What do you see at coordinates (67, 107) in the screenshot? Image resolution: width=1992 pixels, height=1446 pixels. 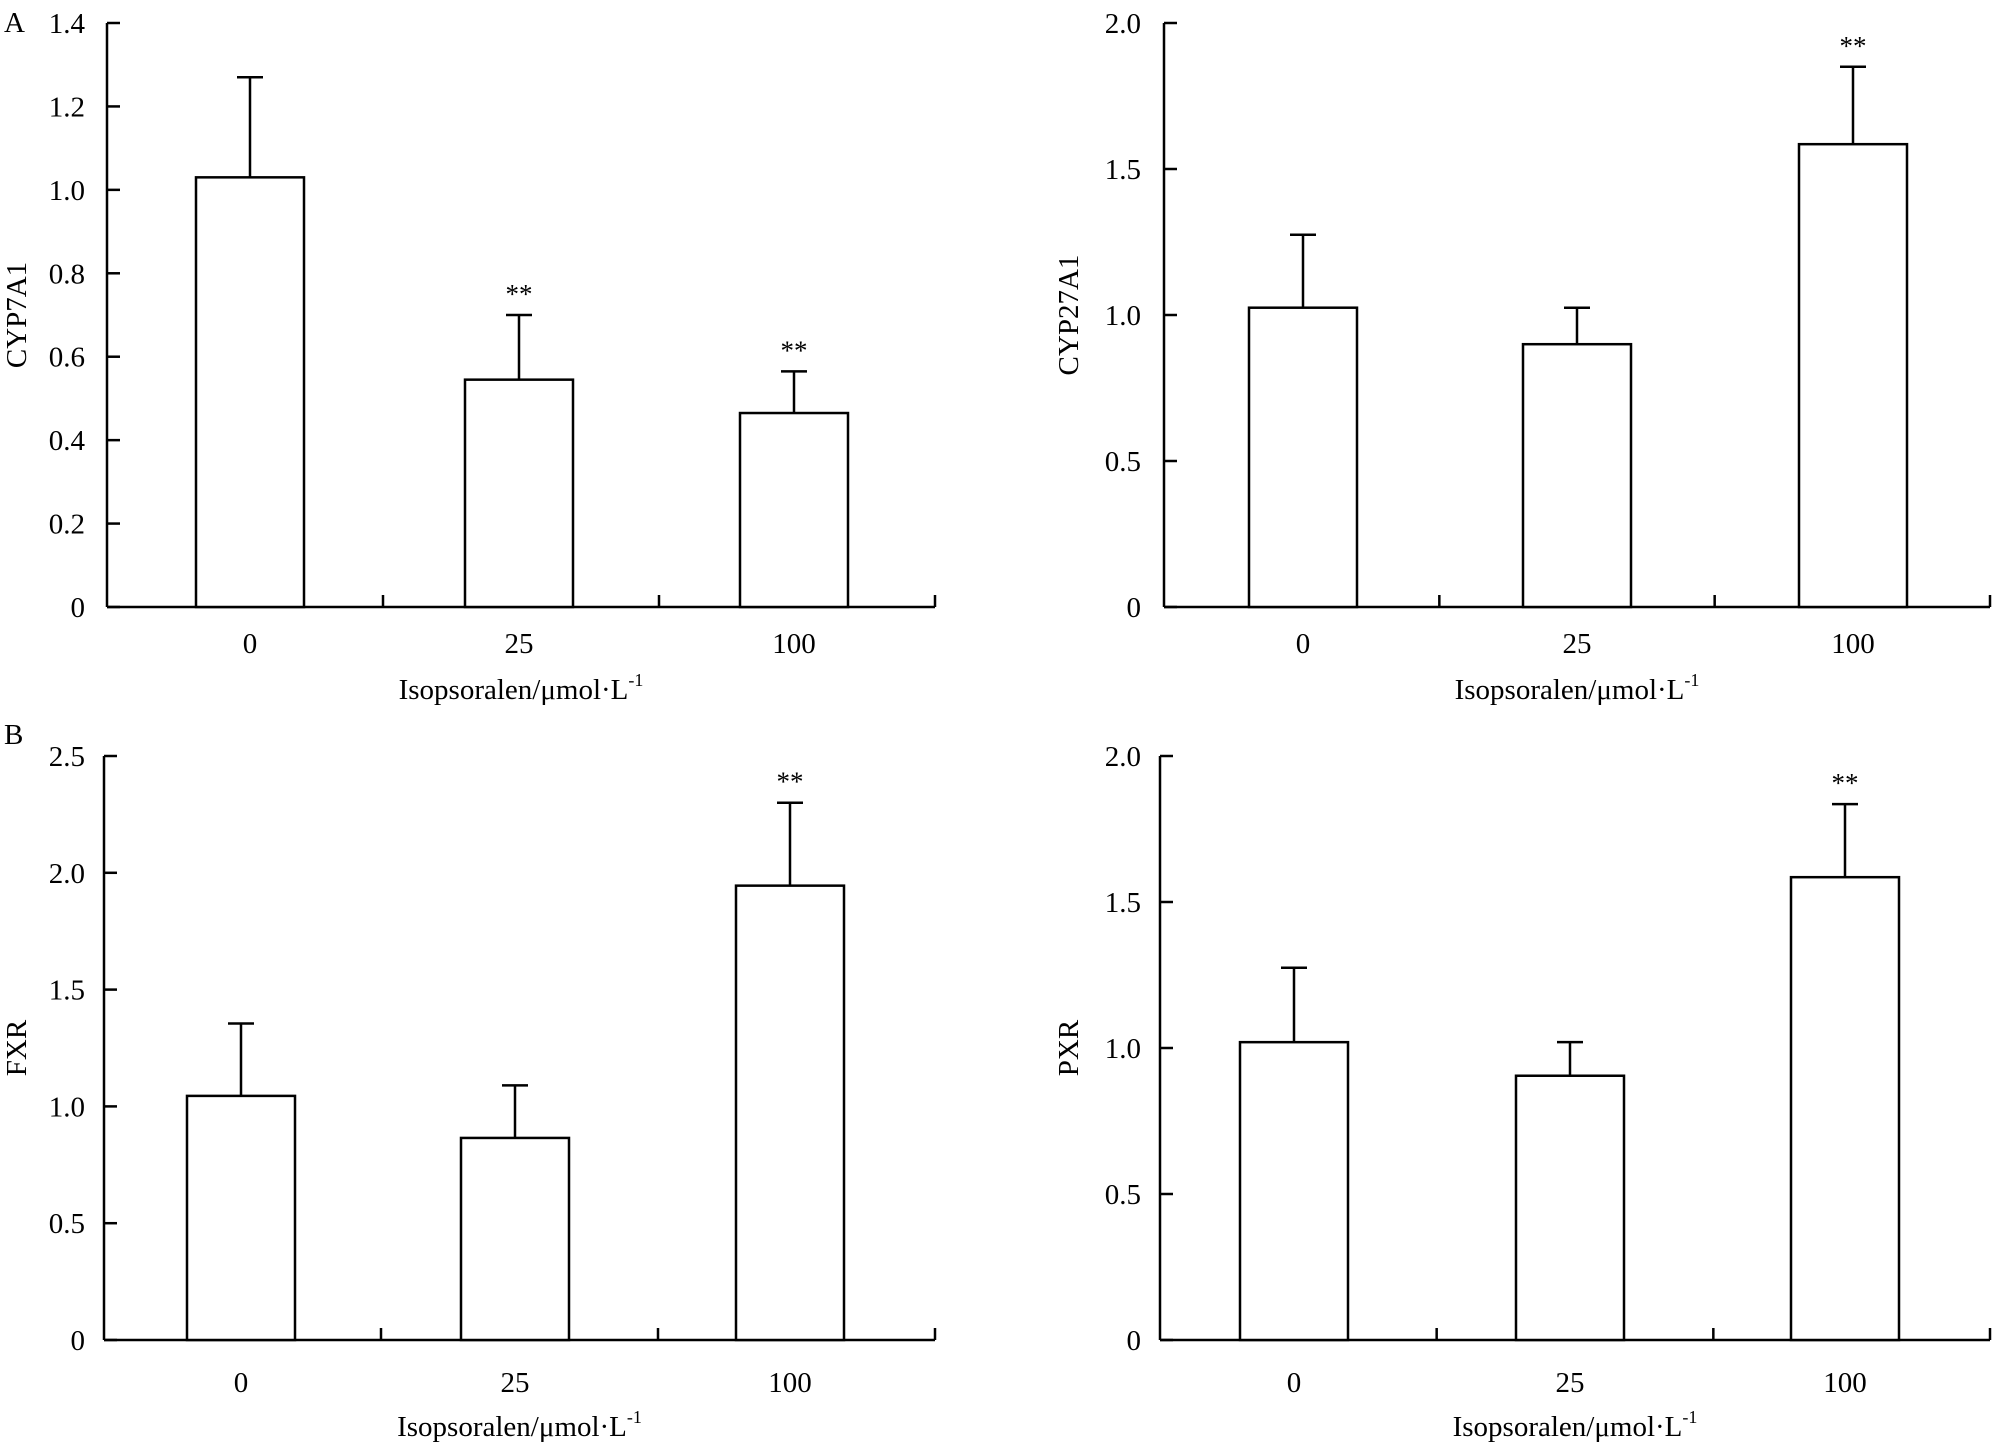 I see `y-tick-label: 1.2` at bounding box center [67, 107].